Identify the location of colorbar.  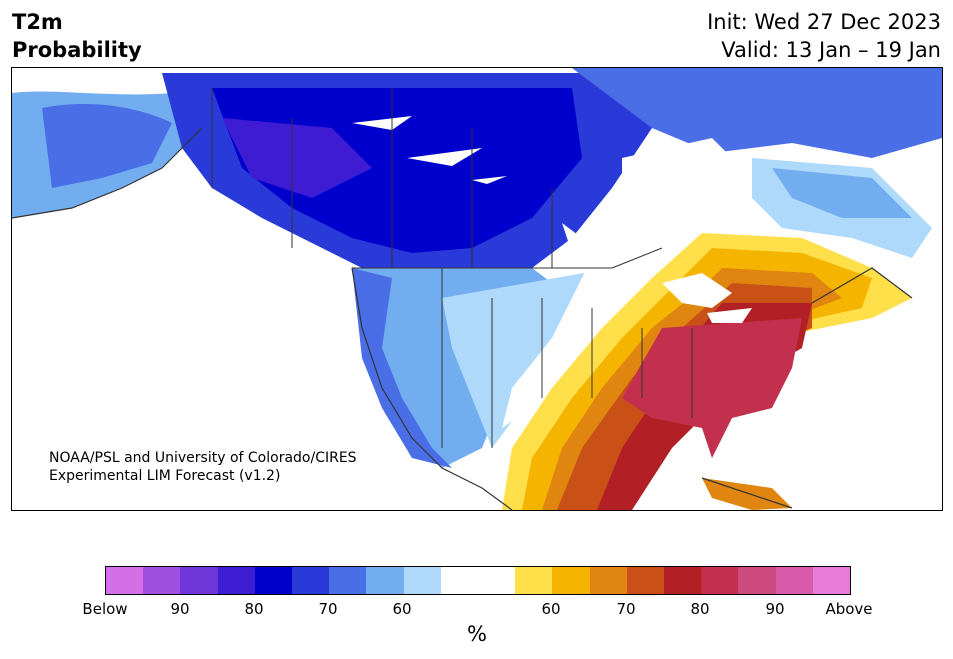
(478, 580).